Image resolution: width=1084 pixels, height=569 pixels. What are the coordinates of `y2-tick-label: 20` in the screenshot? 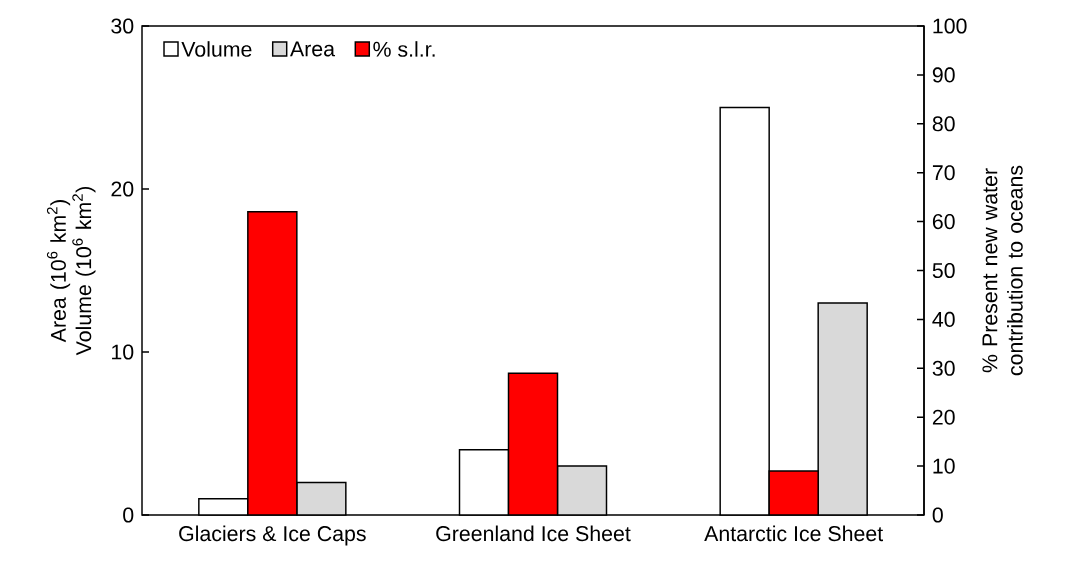 It's located at (943, 417).